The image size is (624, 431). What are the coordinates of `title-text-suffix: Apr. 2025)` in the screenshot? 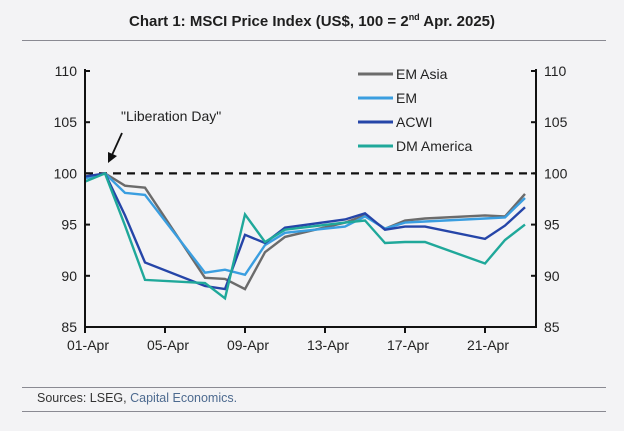 It's located at (457, 21).